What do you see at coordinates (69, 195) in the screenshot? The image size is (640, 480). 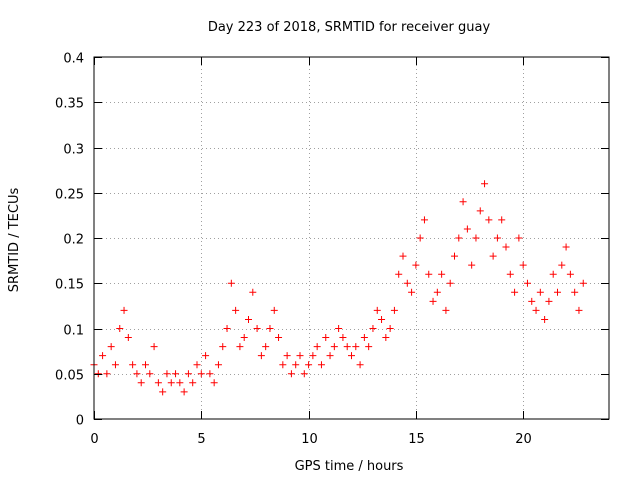 I see `y-tick-label: 0.25` at bounding box center [69, 195].